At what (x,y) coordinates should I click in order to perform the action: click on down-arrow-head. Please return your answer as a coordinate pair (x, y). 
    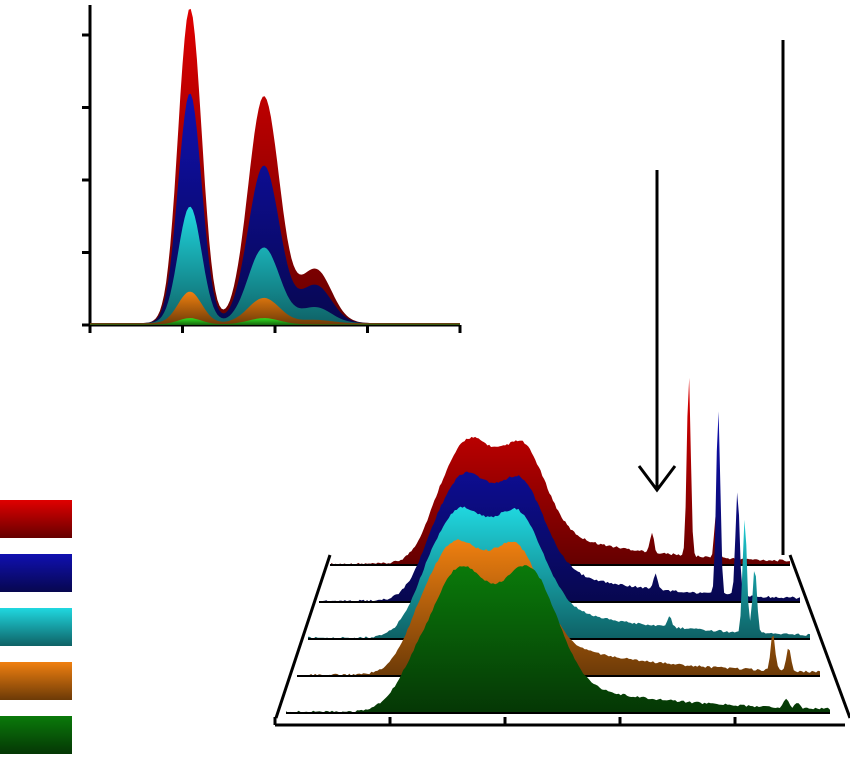
    Looking at the image, I should click on (657, 479).